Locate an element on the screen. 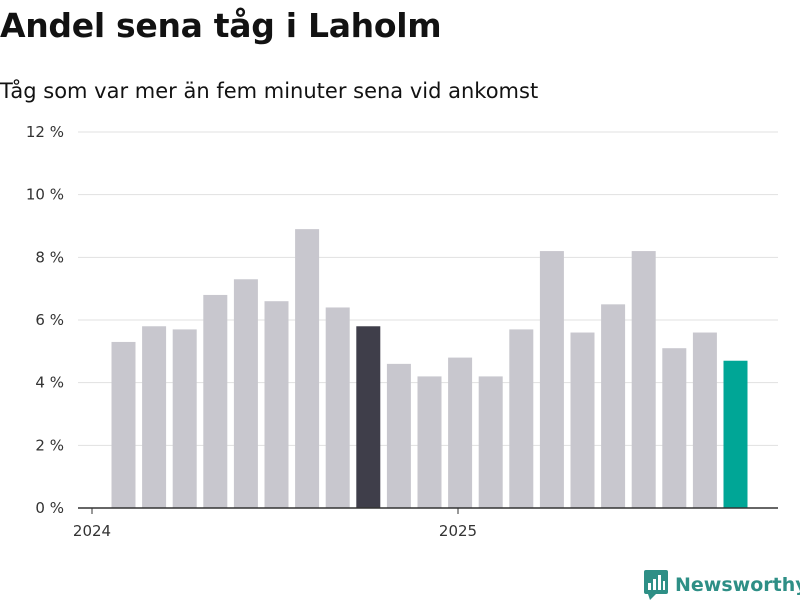 This screenshot has width=800, height=600. y-axis-ticks: 0 % 2 % 4 % 6 % 8 % 10 % 12 % is located at coordinates (45, 320).